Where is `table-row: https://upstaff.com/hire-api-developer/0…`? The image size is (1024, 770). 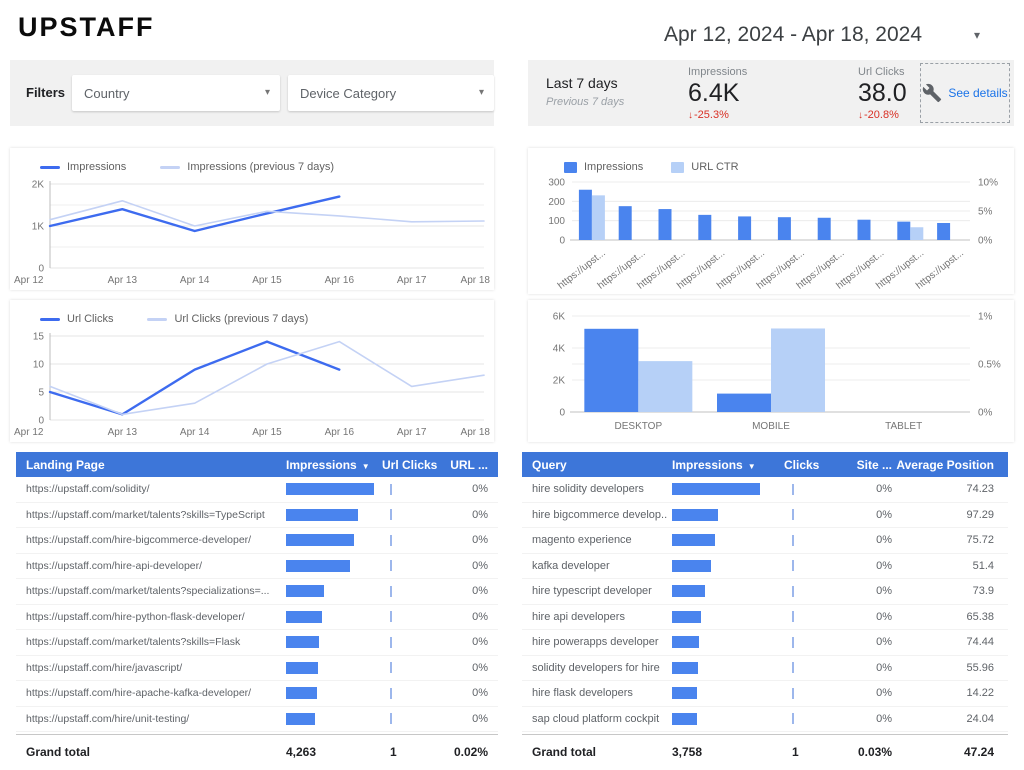
table-row: https://upstaff.com/hire-api-developer/0… is located at coordinates (257, 566).